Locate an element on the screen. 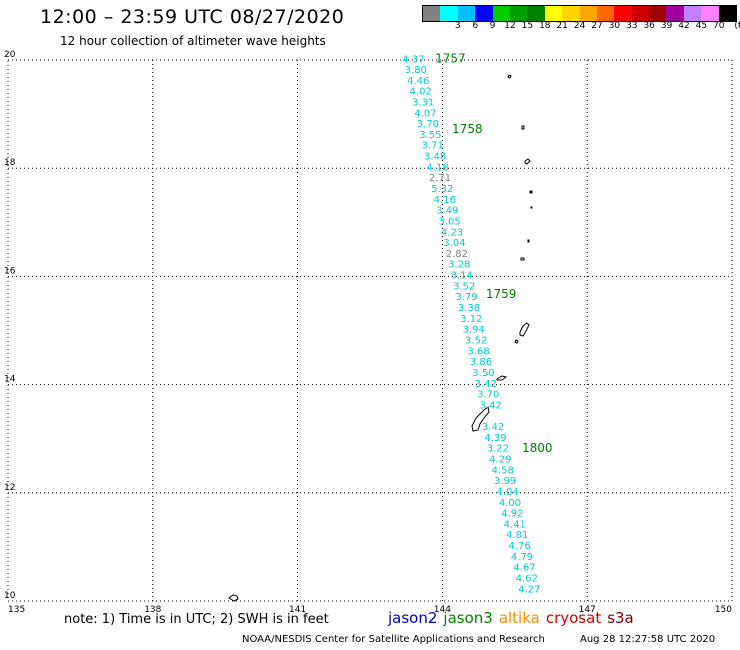 The image size is (740, 650). swh-value: 4.79 is located at coordinates (522, 557).